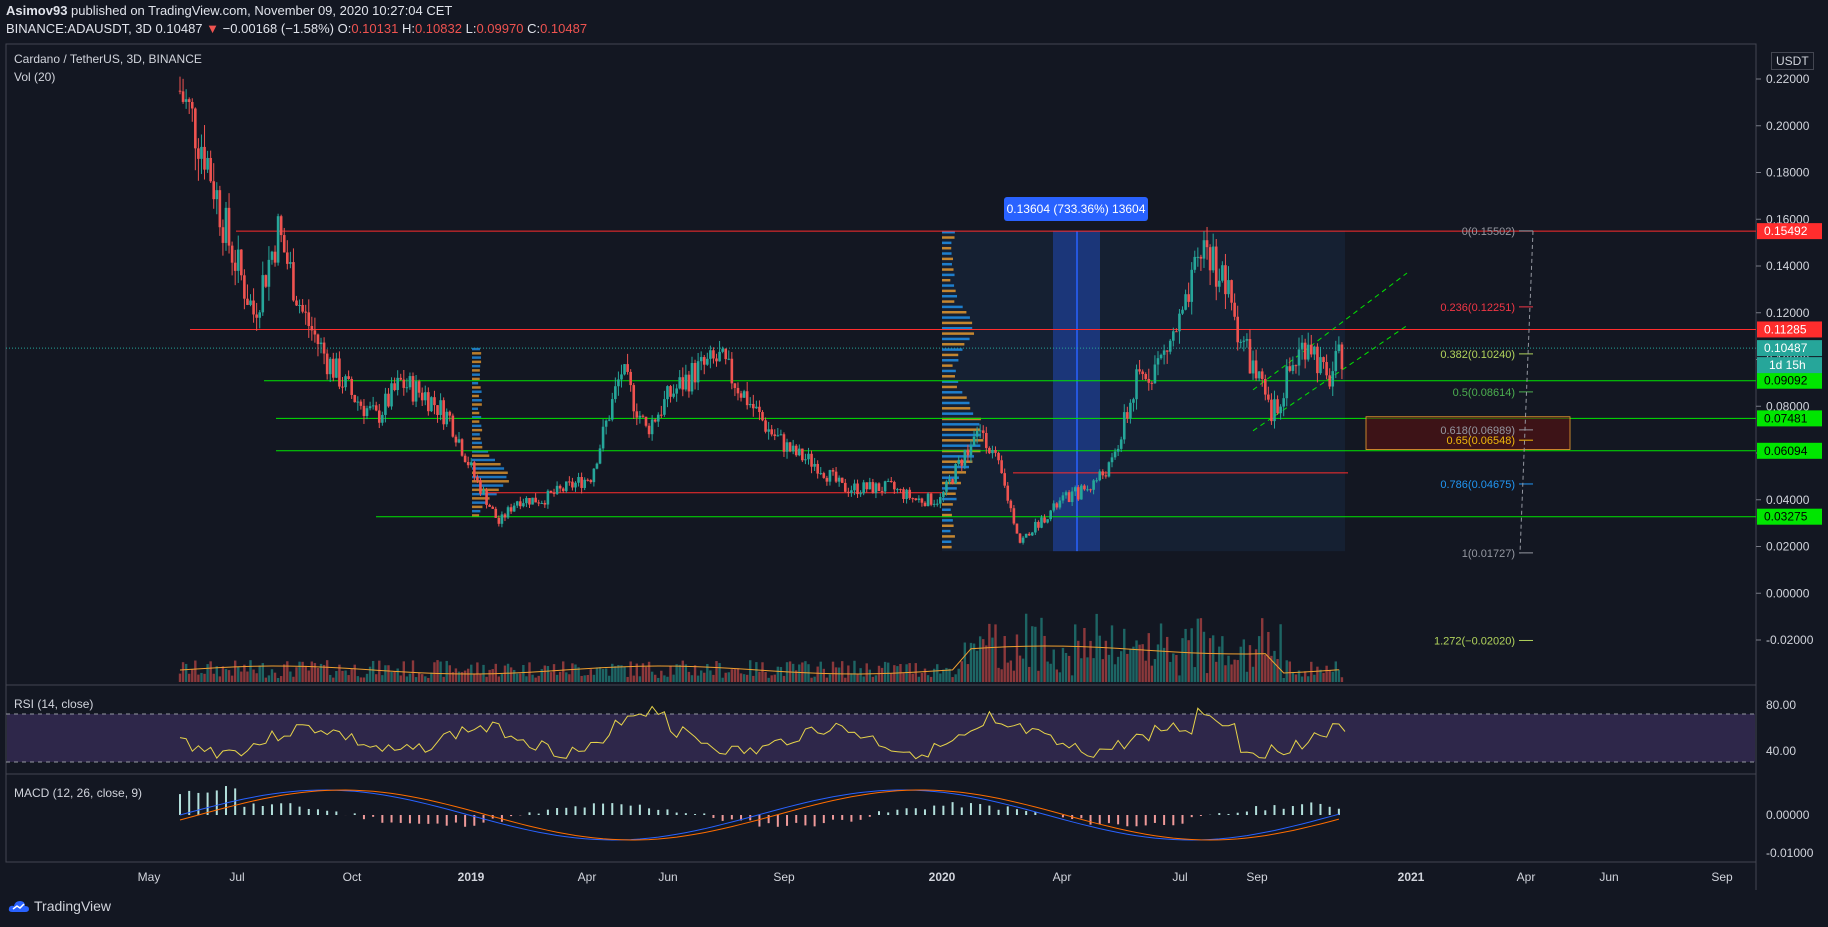  What do you see at coordinates (1785, 329) in the screenshot?
I see `price-axis-badge-text: 0.11285` at bounding box center [1785, 329].